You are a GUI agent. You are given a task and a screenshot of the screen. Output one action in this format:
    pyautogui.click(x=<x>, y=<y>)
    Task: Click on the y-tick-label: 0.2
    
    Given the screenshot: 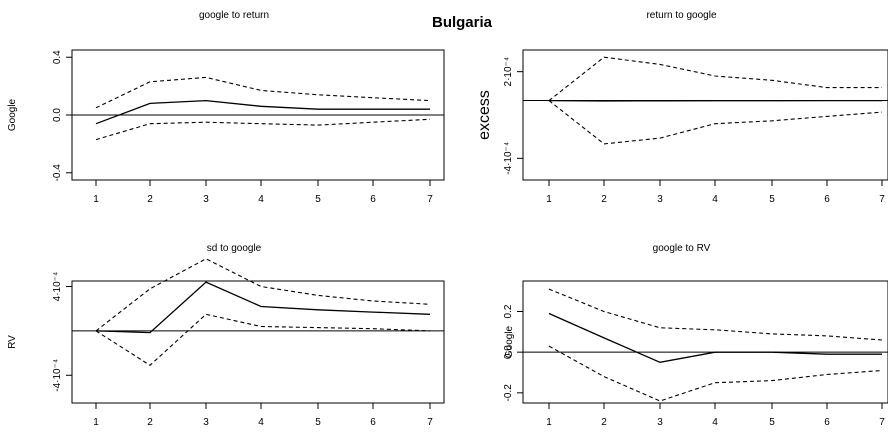 What is the action you would take?
    pyautogui.click(x=508, y=311)
    